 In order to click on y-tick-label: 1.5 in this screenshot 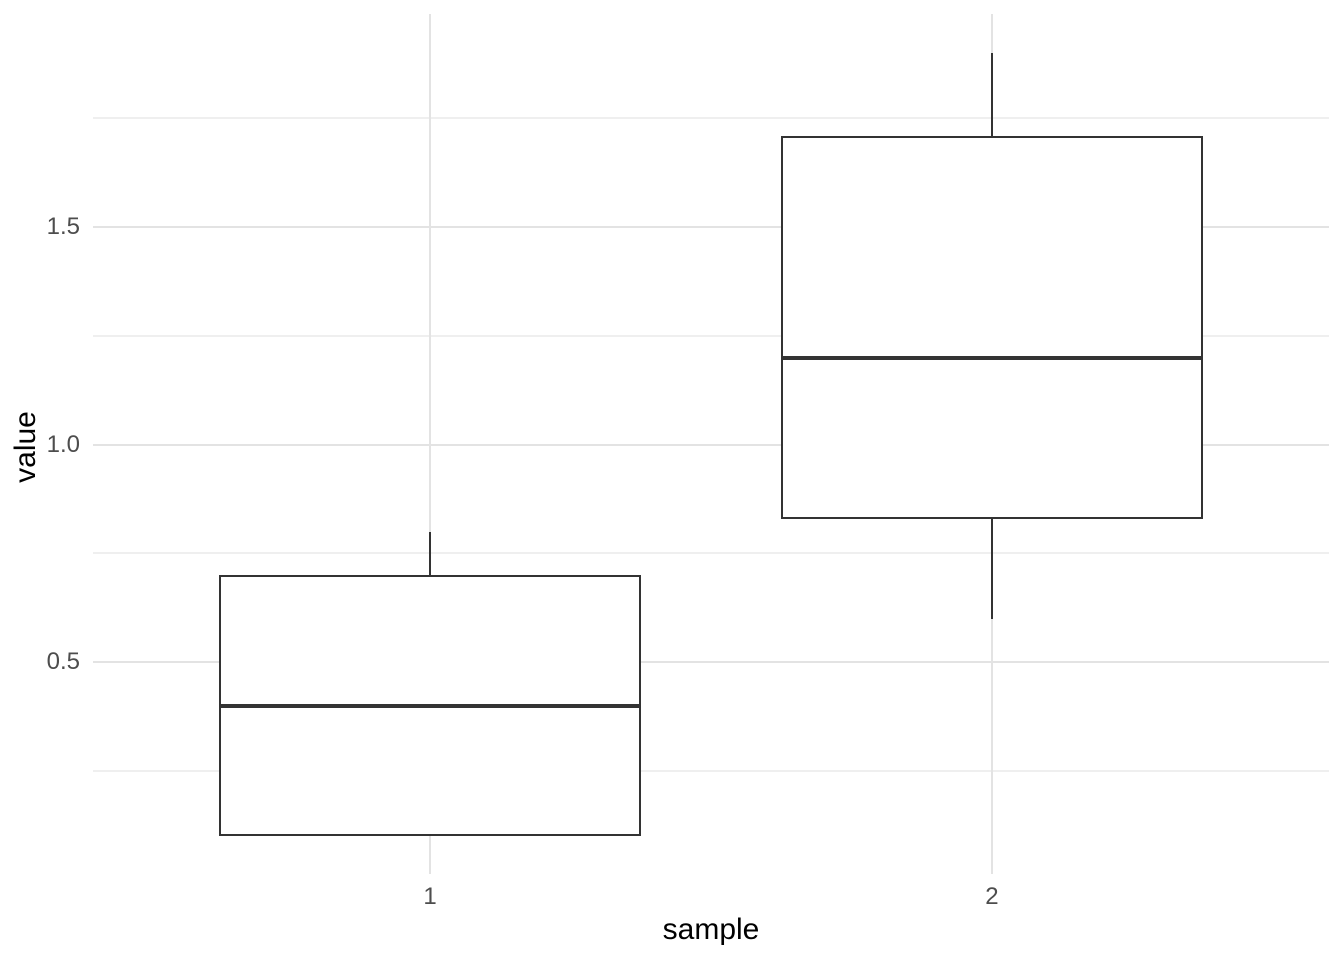, I will do `click(63, 227)`.